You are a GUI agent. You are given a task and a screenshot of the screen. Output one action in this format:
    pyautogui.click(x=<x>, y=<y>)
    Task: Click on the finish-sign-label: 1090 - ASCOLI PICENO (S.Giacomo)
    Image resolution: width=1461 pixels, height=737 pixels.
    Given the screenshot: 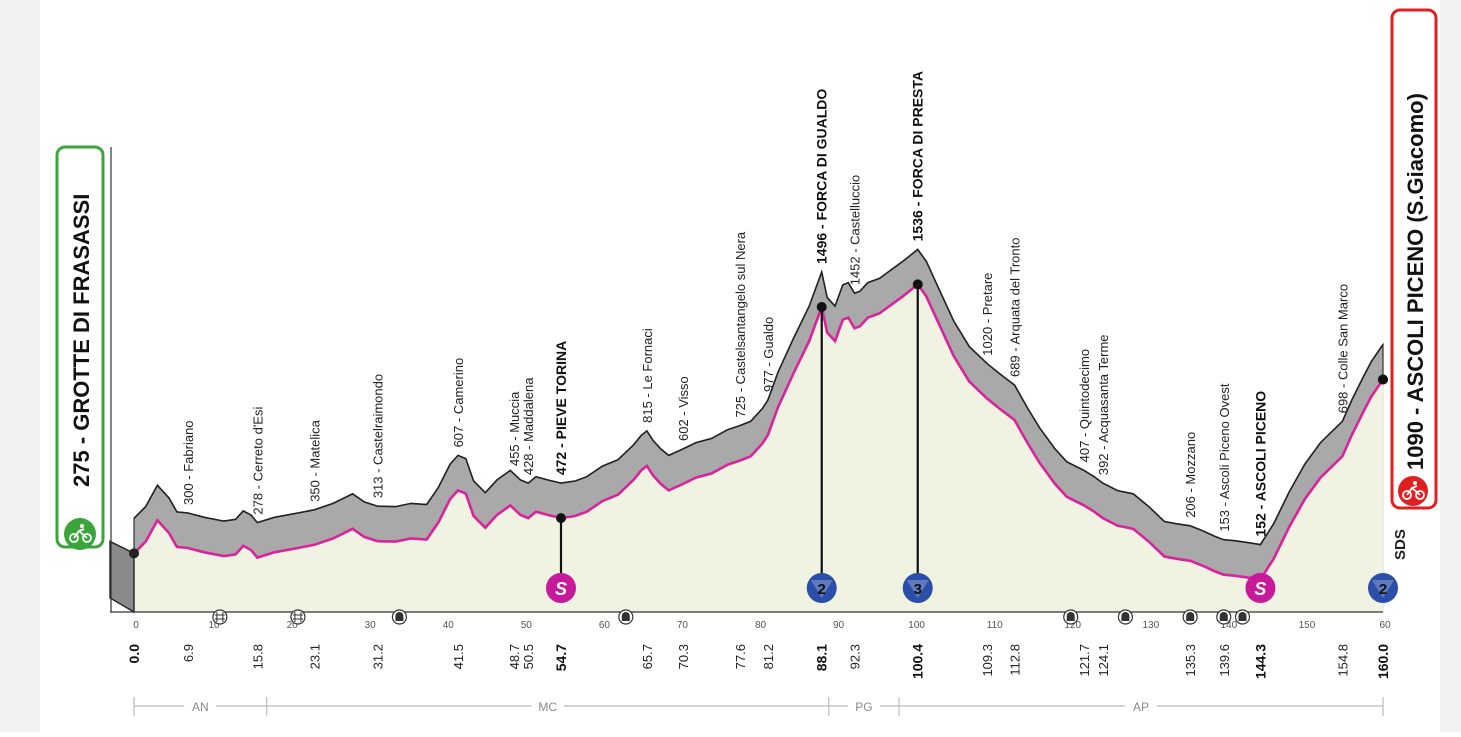 What is the action you would take?
    pyautogui.click(x=1415, y=281)
    